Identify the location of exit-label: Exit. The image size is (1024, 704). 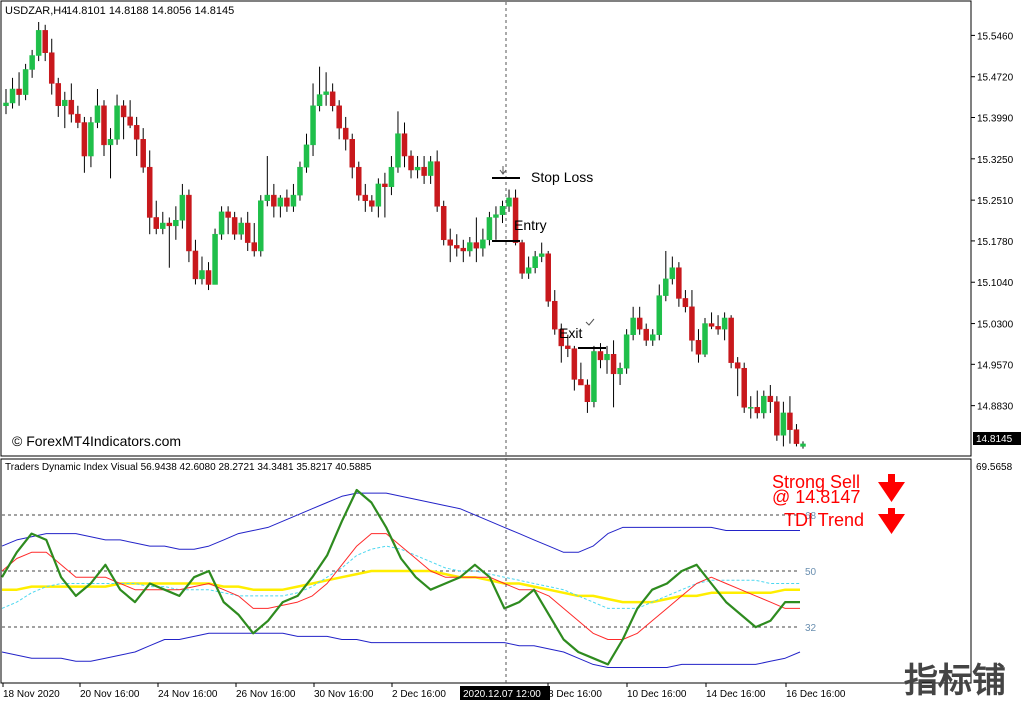
(570, 333).